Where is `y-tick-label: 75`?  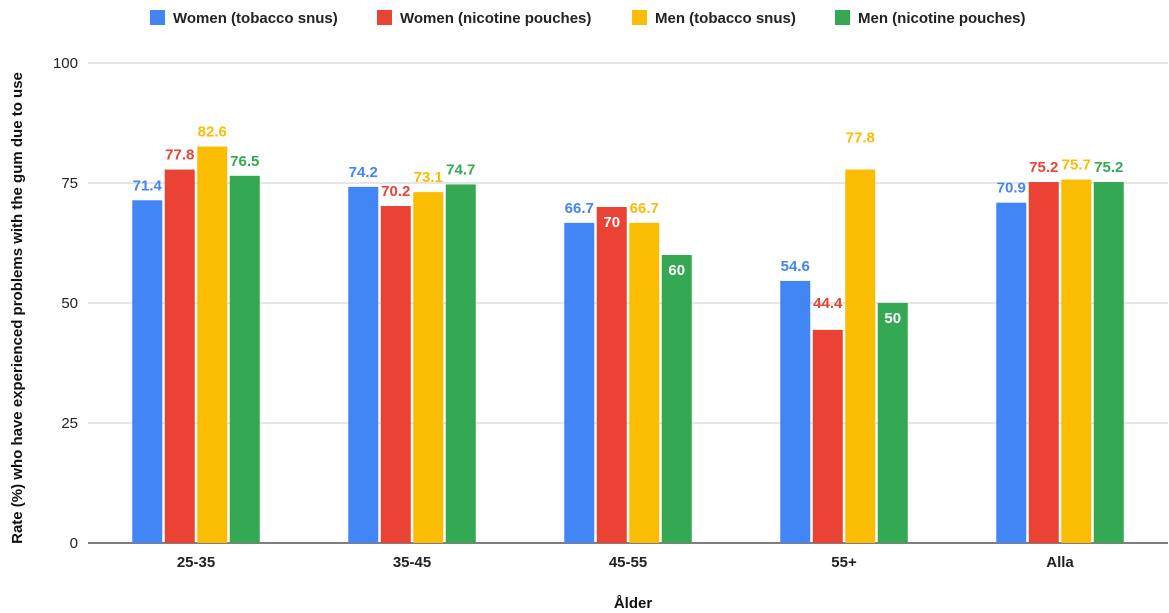 y-tick-label: 75 is located at coordinates (69, 183).